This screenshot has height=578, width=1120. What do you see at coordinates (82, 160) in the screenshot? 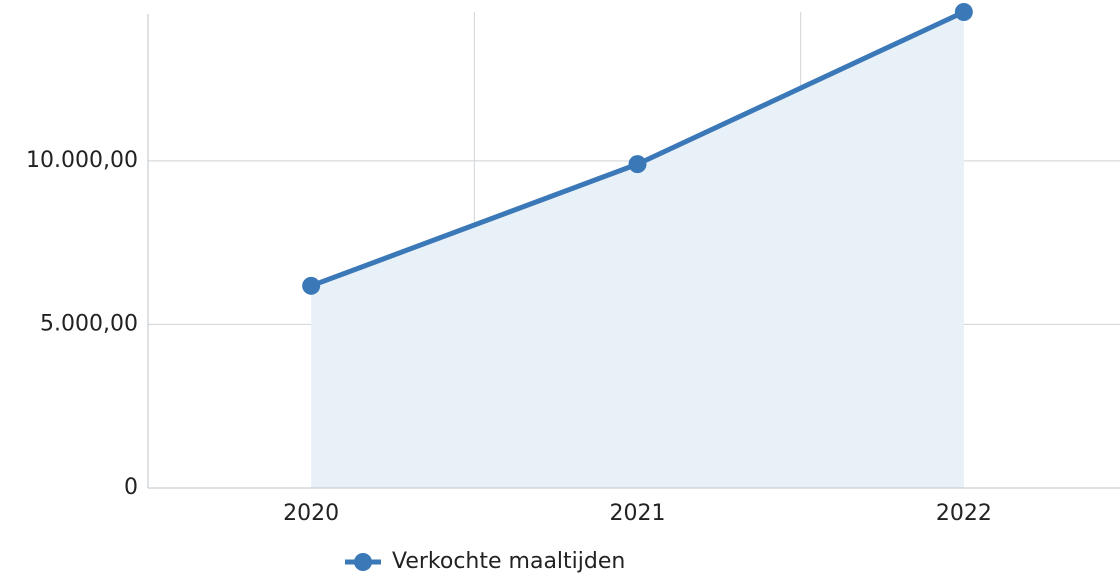
I see `y-tick-label: 10.000,00` at bounding box center [82, 160].